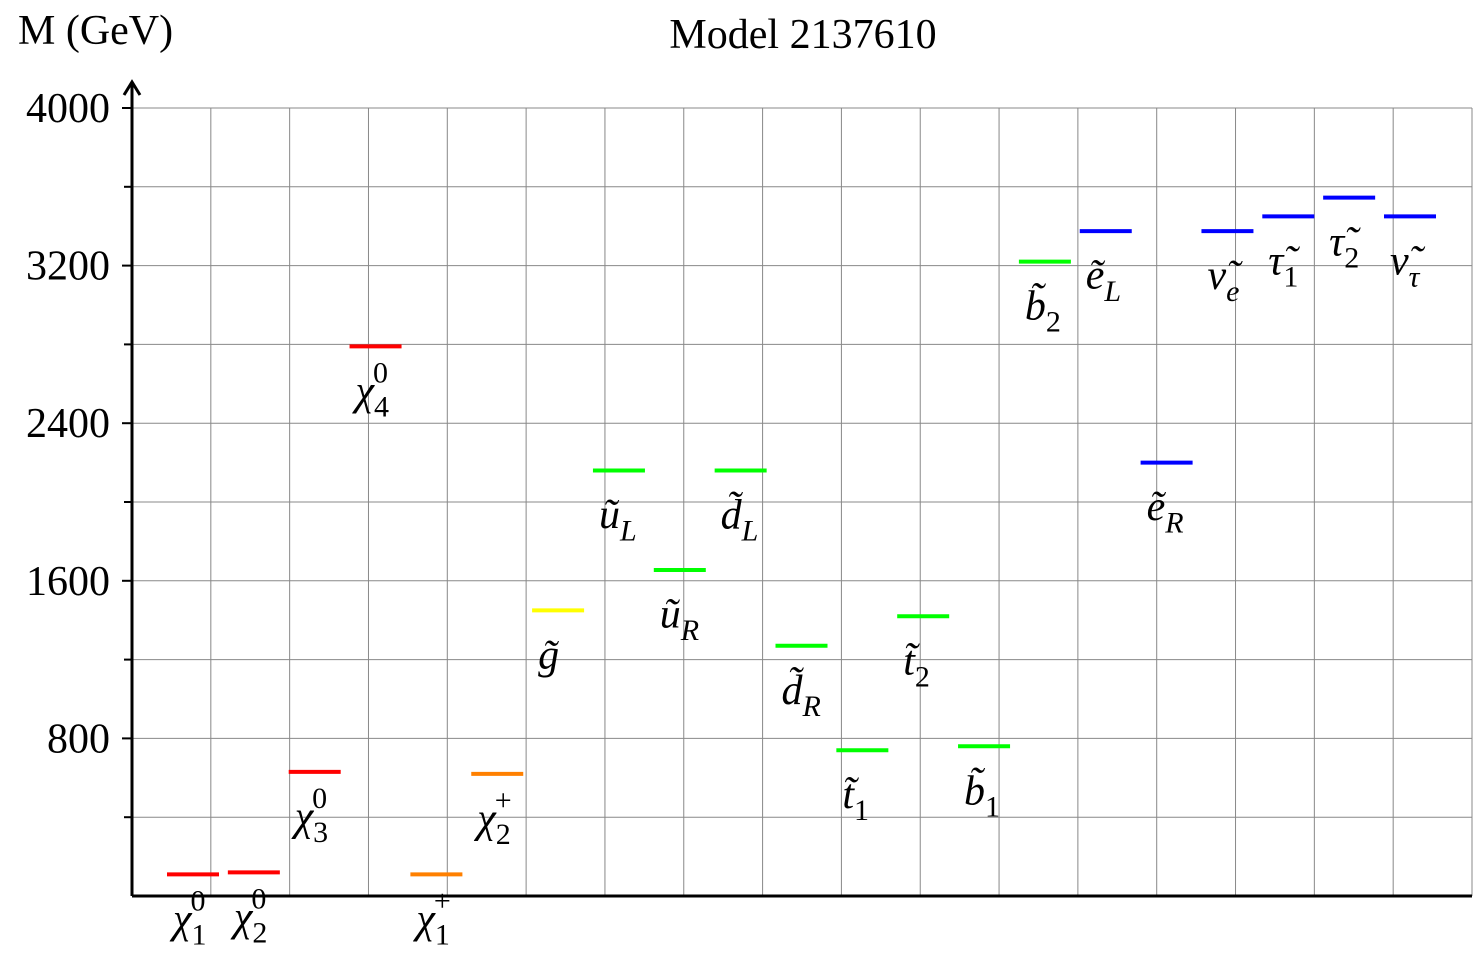 Image resolution: width=1478 pixels, height=956 pixels. I want to click on label-sub: τ, so click(1415, 276).